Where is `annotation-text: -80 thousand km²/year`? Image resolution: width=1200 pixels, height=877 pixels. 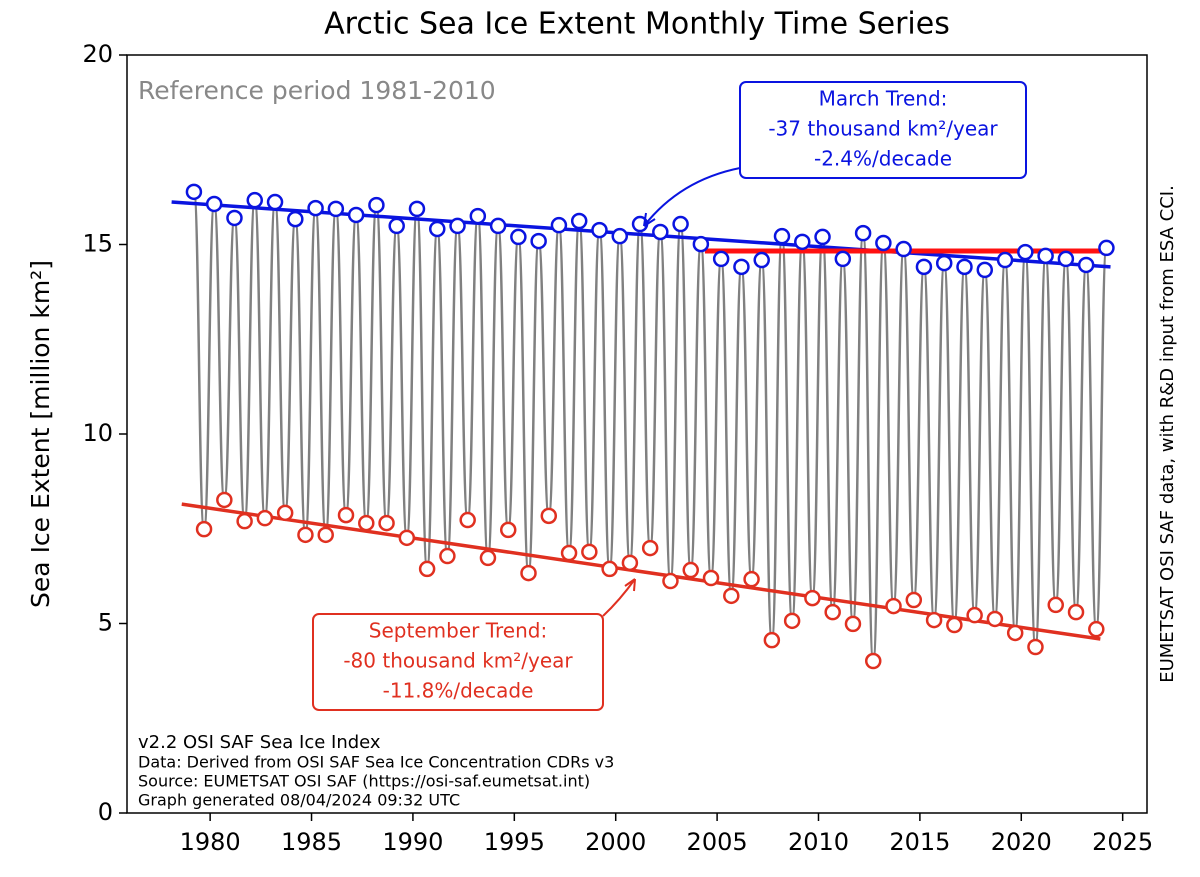
annotation-text: -80 thousand km²/year is located at coordinates (458, 661).